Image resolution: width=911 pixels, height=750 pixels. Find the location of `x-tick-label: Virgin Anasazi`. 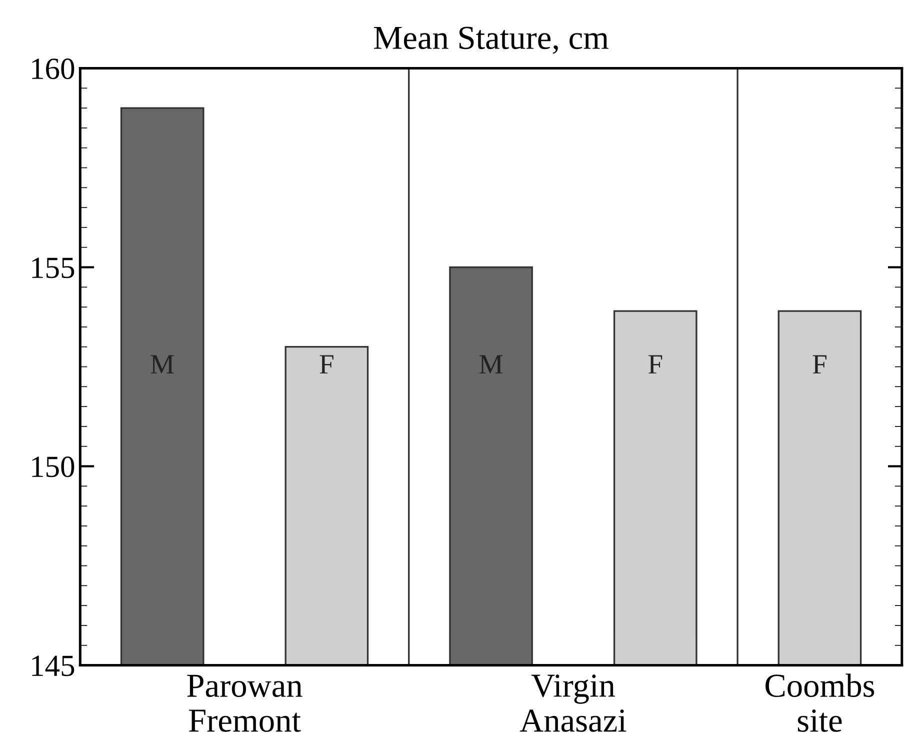

x-tick-label: Virgin Anasazi is located at coordinates (573, 703).